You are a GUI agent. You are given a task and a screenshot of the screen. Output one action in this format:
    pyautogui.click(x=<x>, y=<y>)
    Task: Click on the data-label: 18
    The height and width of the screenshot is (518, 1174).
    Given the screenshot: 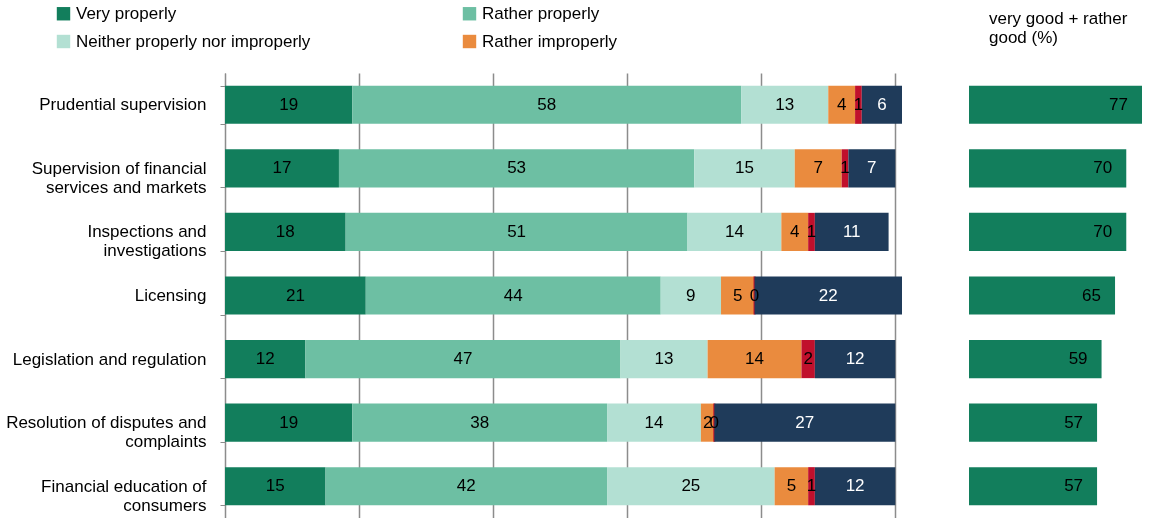 What is the action you would take?
    pyautogui.click(x=285, y=231)
    